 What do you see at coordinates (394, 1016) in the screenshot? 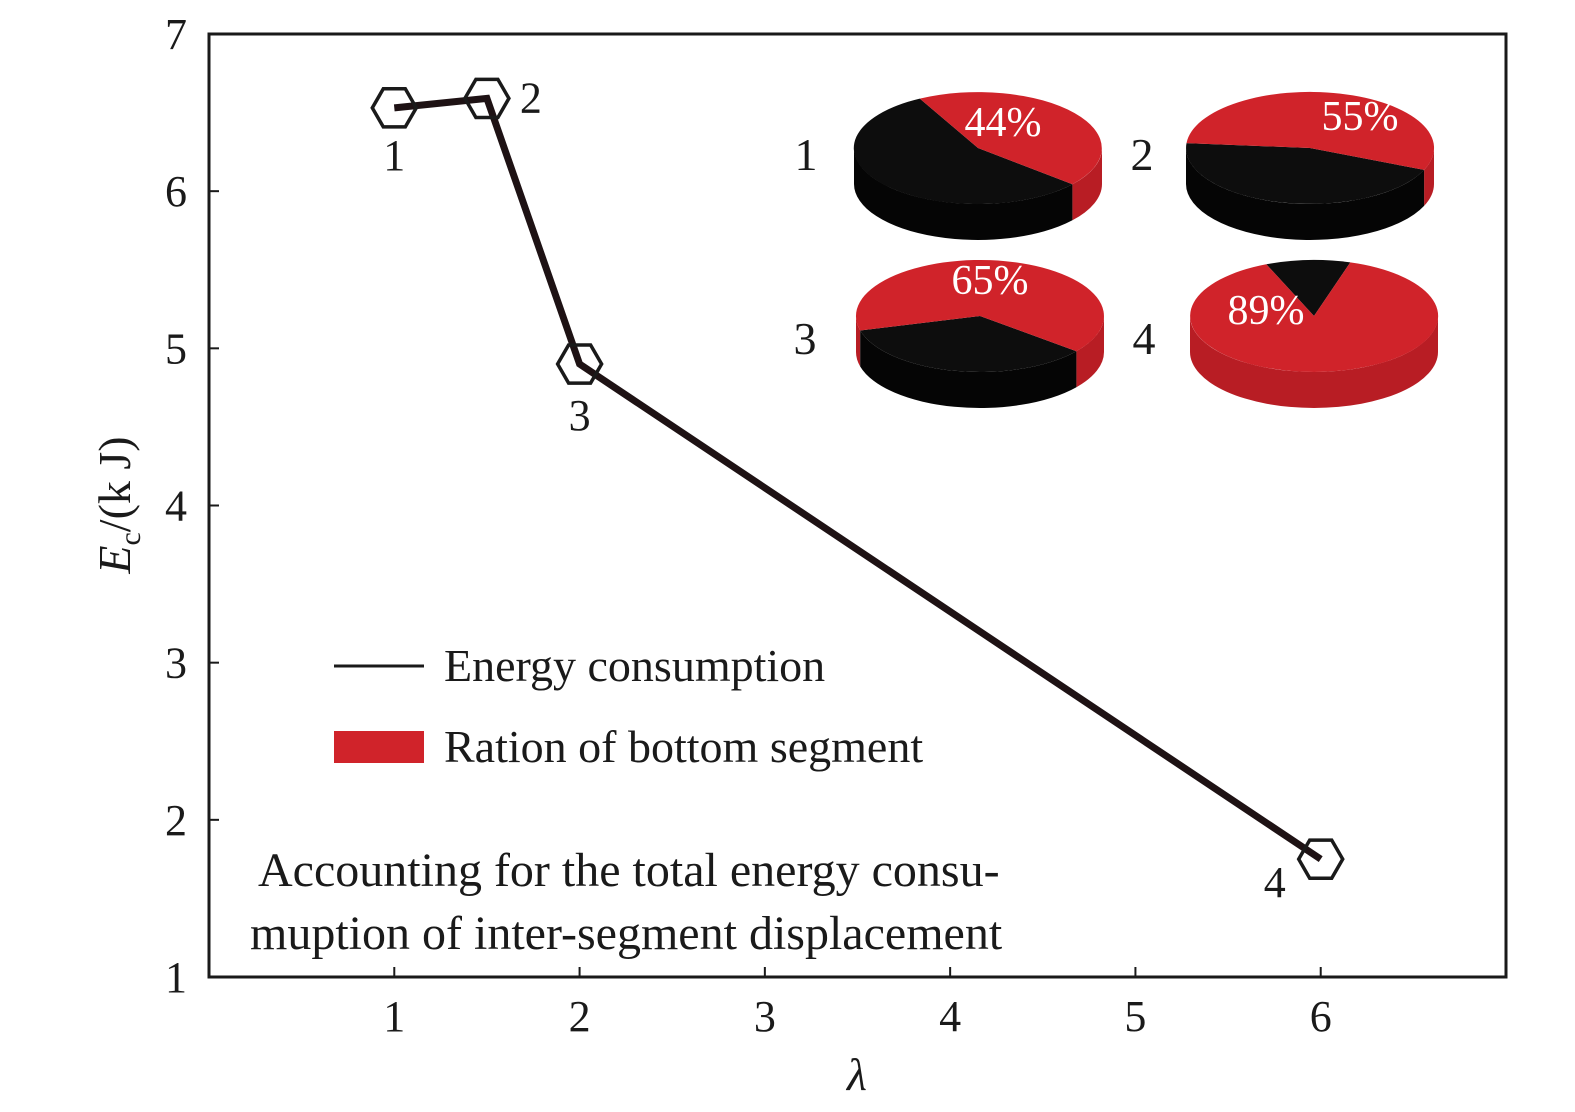
I see `x-tick-label: 1` at bounding box center [394, 1016].